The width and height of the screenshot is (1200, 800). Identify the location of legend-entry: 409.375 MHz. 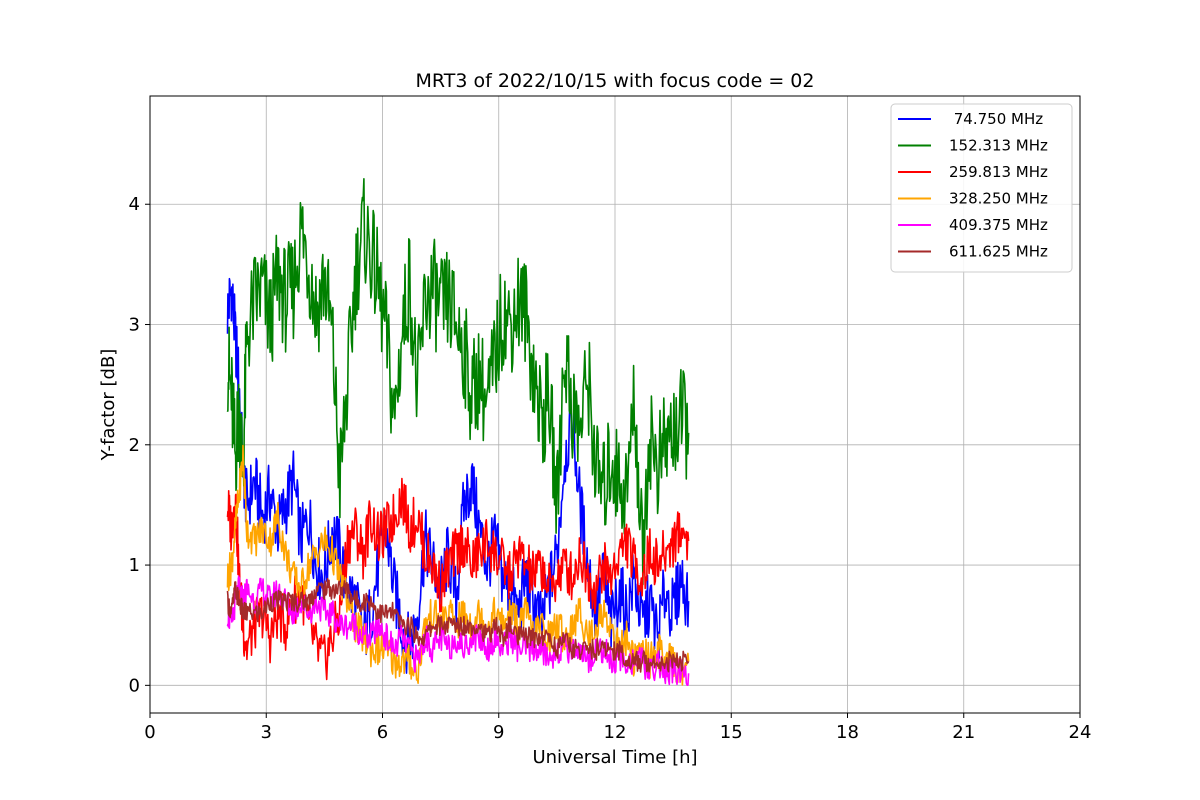
(998, 225).